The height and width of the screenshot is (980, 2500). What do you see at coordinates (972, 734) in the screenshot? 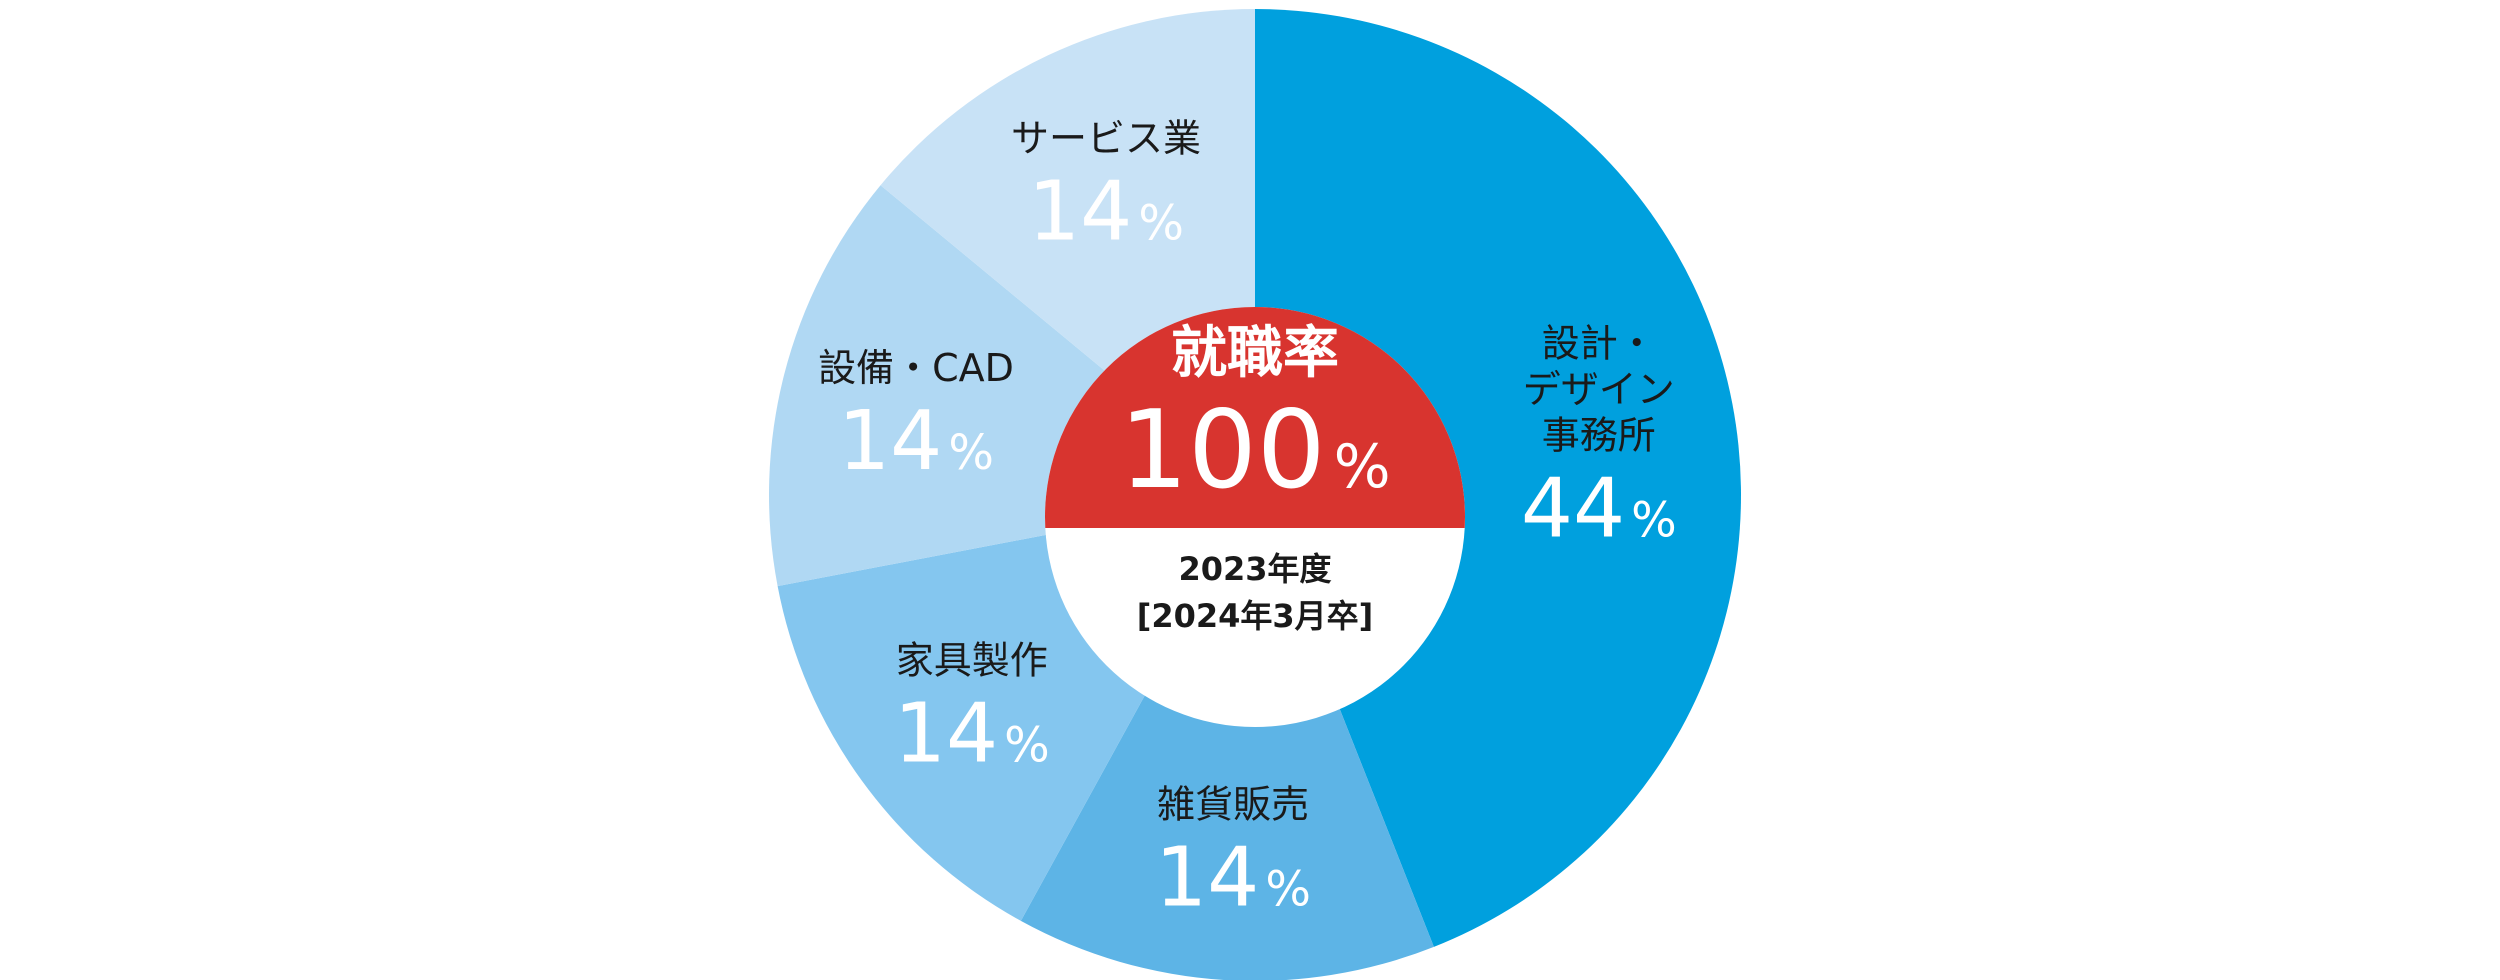
I see `slice-value-3: 14%` at bounding box center [972, 734].